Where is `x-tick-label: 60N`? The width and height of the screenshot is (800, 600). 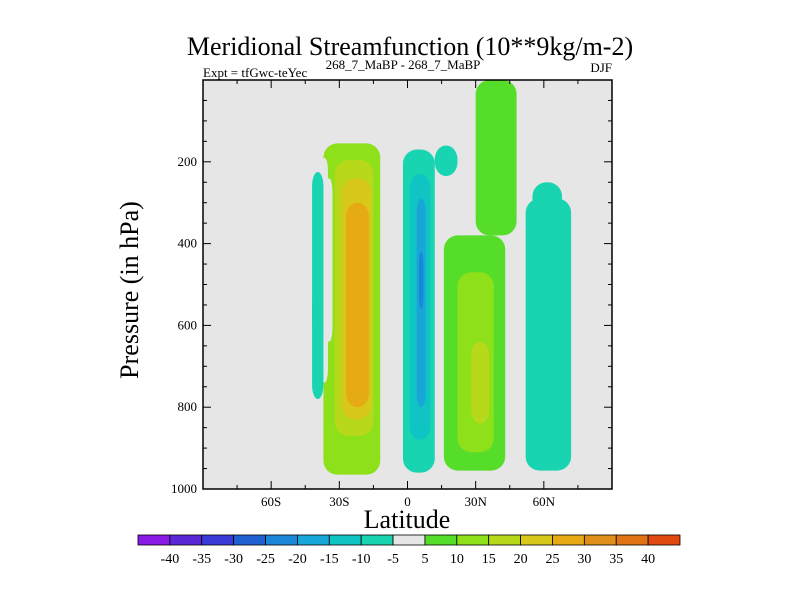 x-tick-label: 60N is located at coordinates (544, 501).